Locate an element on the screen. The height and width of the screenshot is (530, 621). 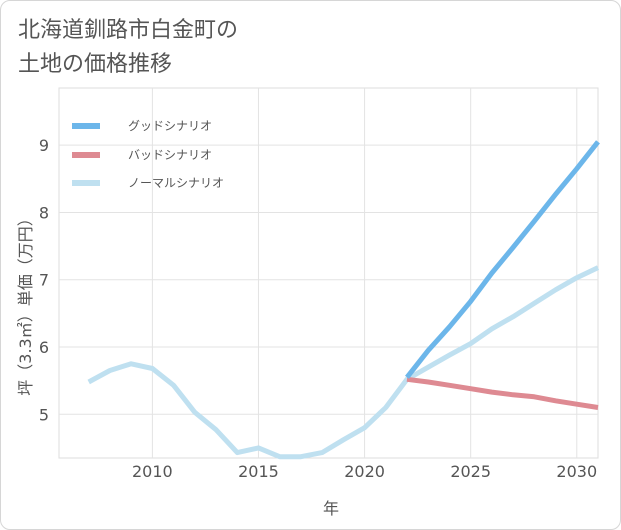
y-tick-label-8: 8 is located at coordinates (44, 212).